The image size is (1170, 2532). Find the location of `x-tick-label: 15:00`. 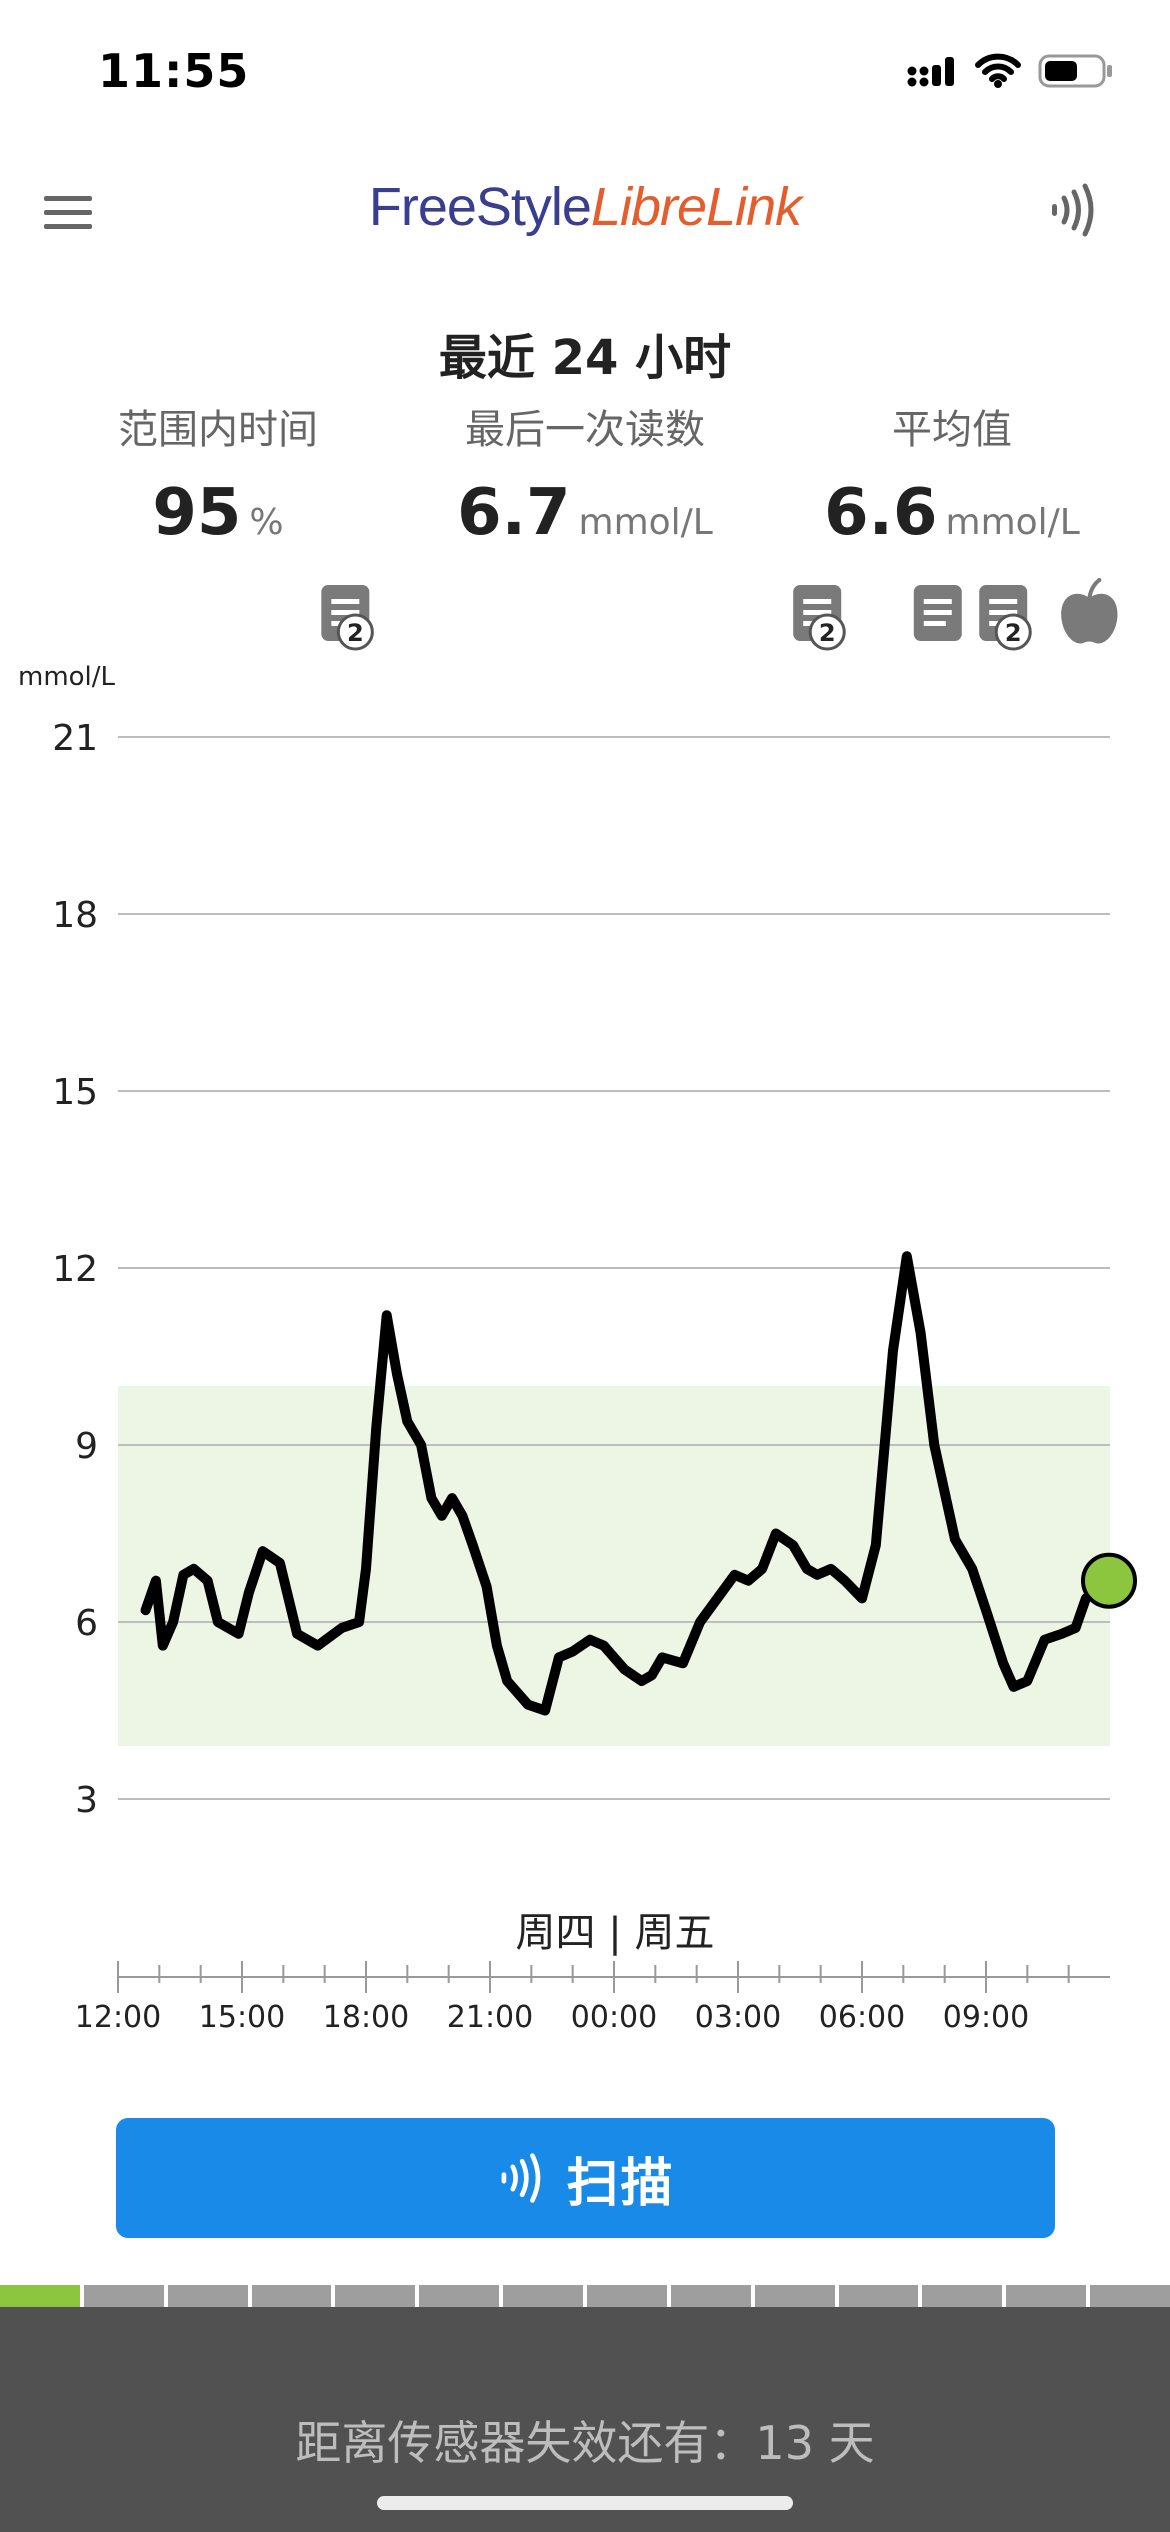

x-tick-label: 15:00 is located at coordinates (242, 2017).